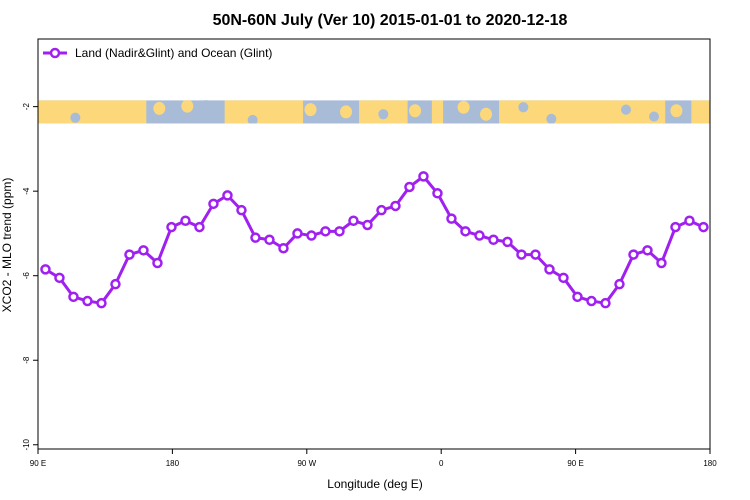  Describe the element at coordinates (26, 444) in the screenshot. I see `y-tick-label: -10` at that location.